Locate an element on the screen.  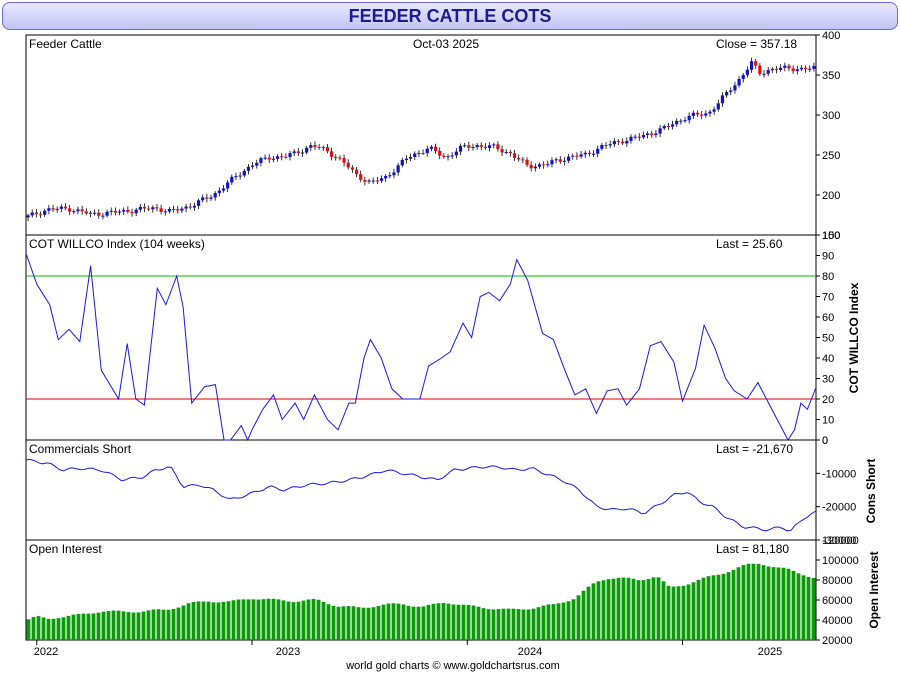
y-tick-label: 250 is located at coordinates (831, 156).